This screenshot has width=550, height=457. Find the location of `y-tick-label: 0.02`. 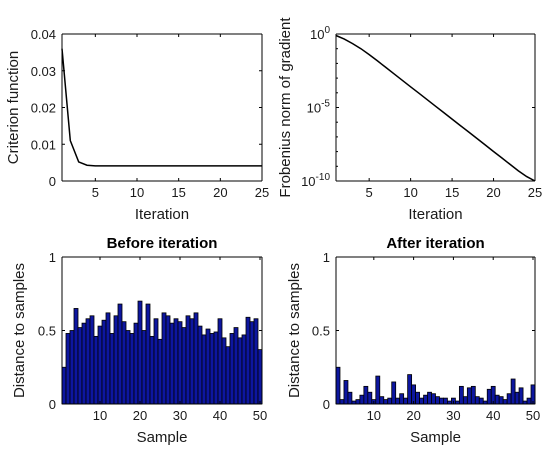

y-tick-label: 0.02 is located at coordinates (43, 108).